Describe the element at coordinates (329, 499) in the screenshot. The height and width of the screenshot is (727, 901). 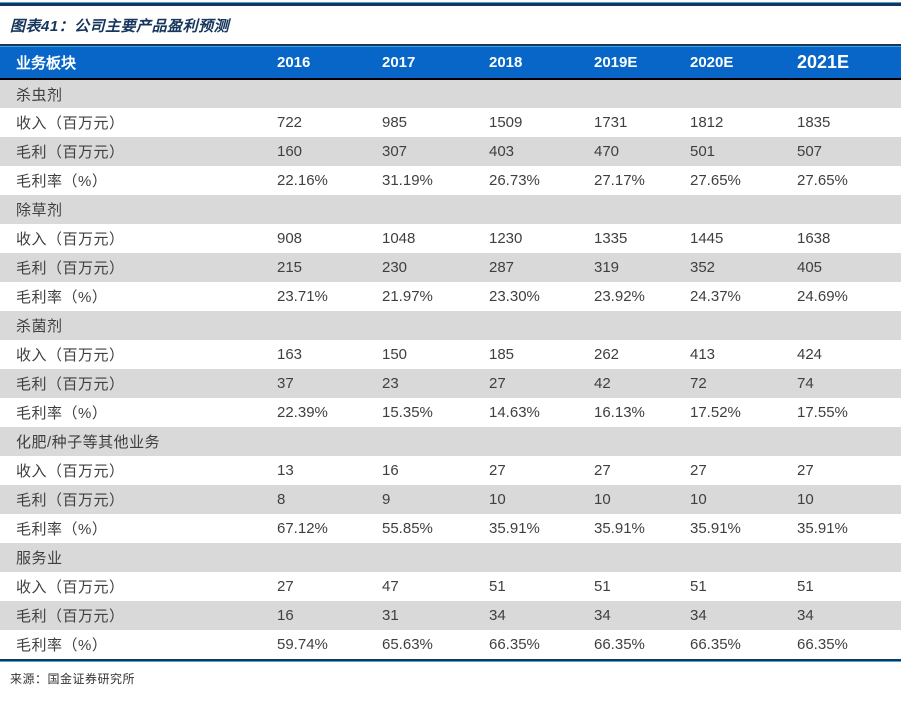
I see `value-cell: 8` at that location.